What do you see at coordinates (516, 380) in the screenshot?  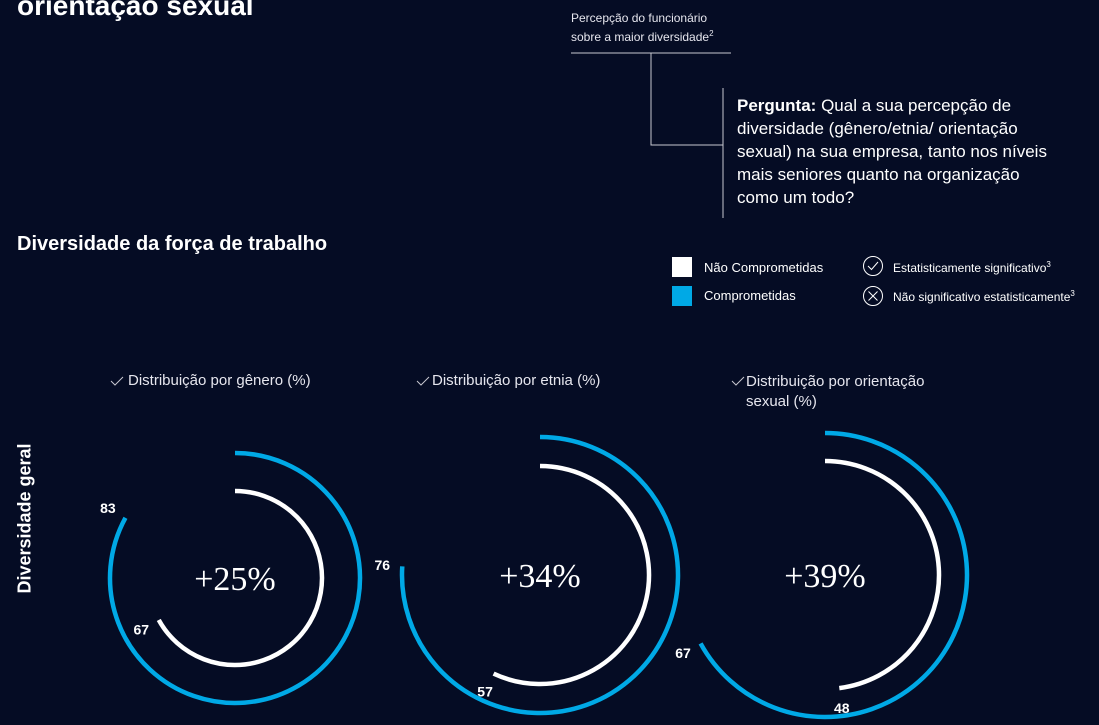 I see `chart-title: Distribuição por etnia (%)` at bounding box center [516, 380].